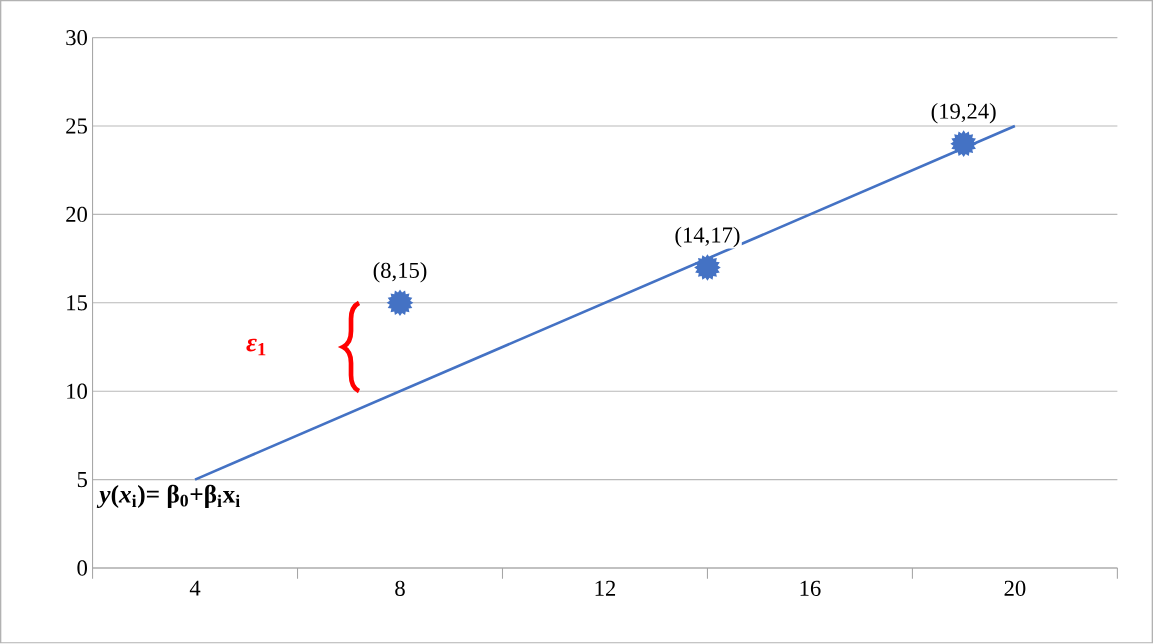 The height and width of the screenshot is (644, 1153). I want to click on y-tick-label: 20, so click(76, 214).